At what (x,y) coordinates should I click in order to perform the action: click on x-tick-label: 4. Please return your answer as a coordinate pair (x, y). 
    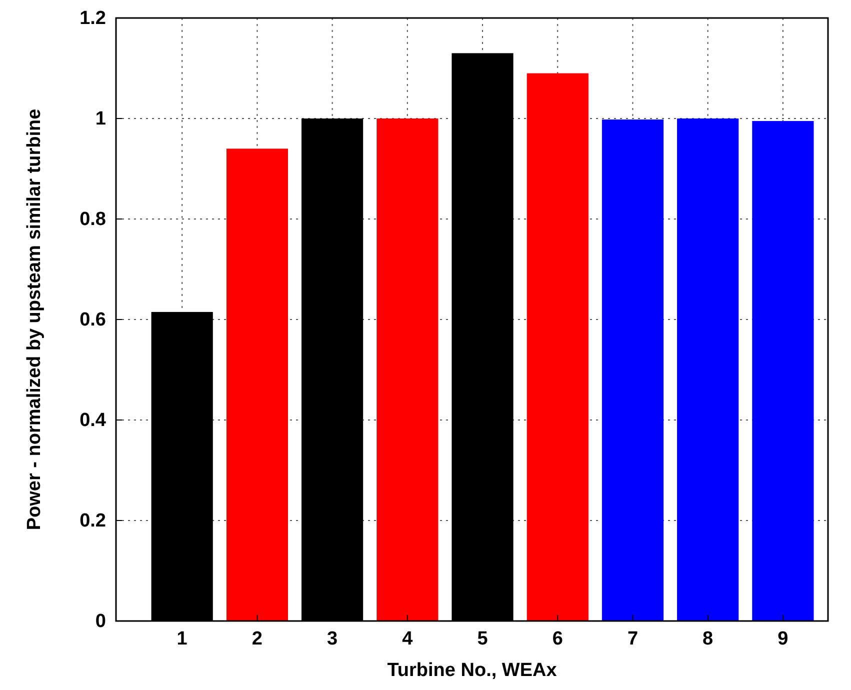
    Looking at the image, I should click on (408, 639).